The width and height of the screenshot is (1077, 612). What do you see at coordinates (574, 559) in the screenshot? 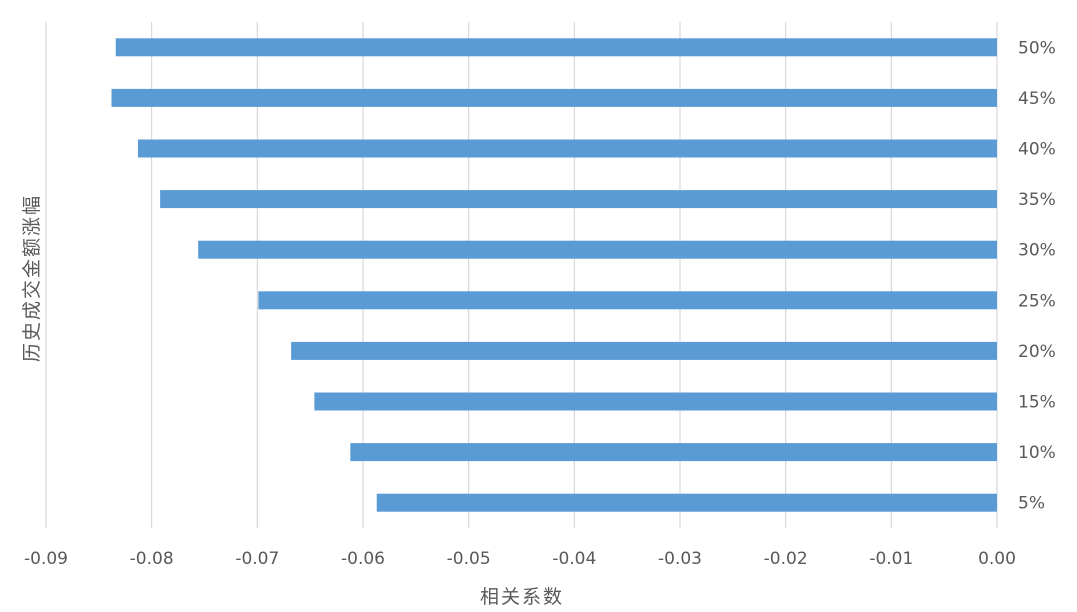
I see `x-tick-label: -0.04` at bounding box center [574, 559].